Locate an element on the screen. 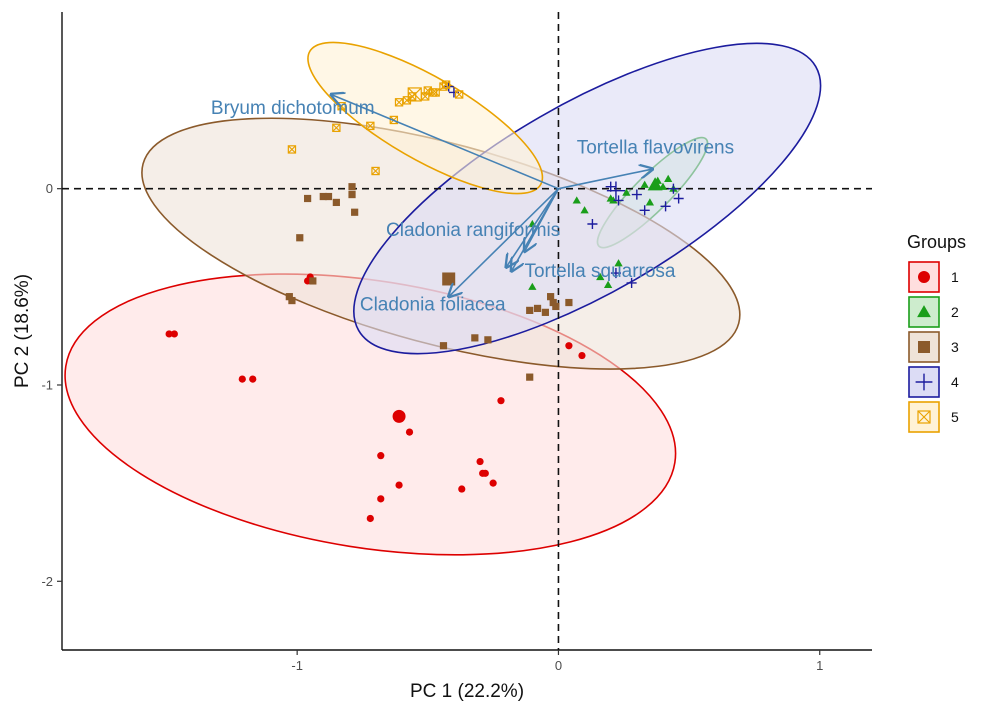 This screenshot has height=714, width=1000. legend-item-1: 1 is located at coordinates (933, 277).